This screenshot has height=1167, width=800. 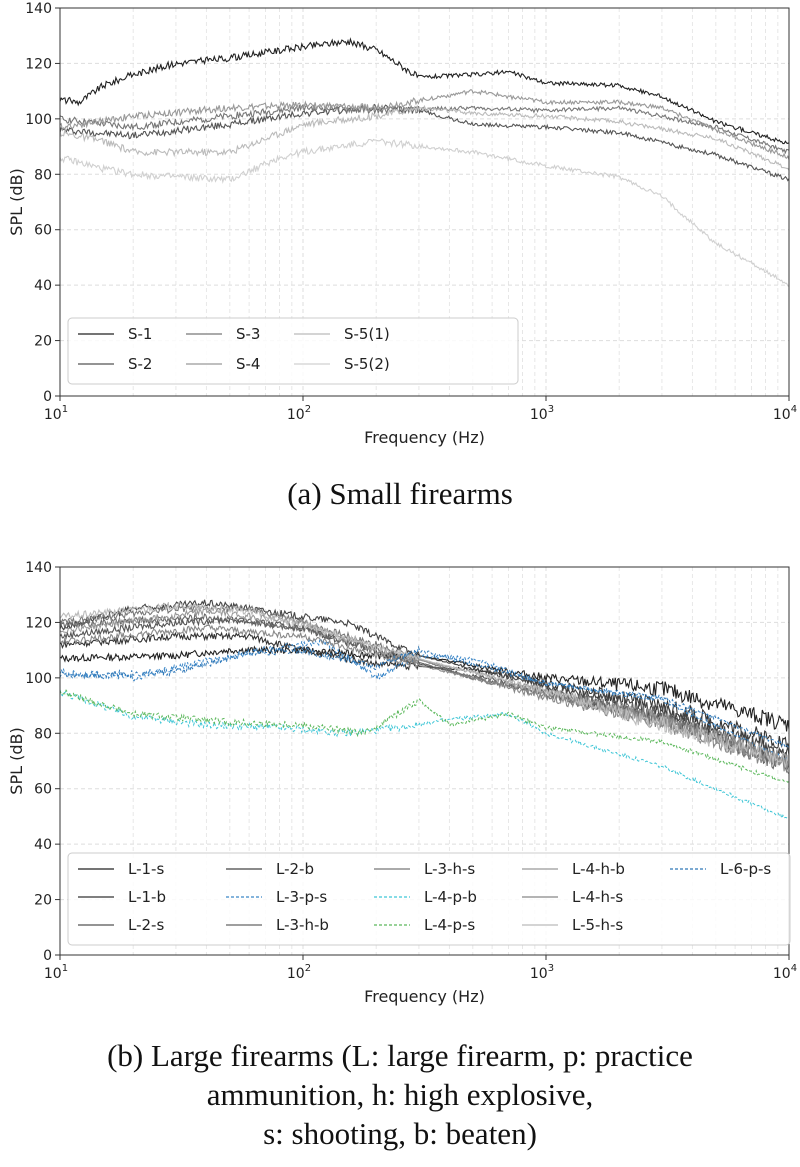 What do you see at coordinates (248, 334) in the screenshot?
I see `legend-label: S-3` at bounding box center [248, 334].